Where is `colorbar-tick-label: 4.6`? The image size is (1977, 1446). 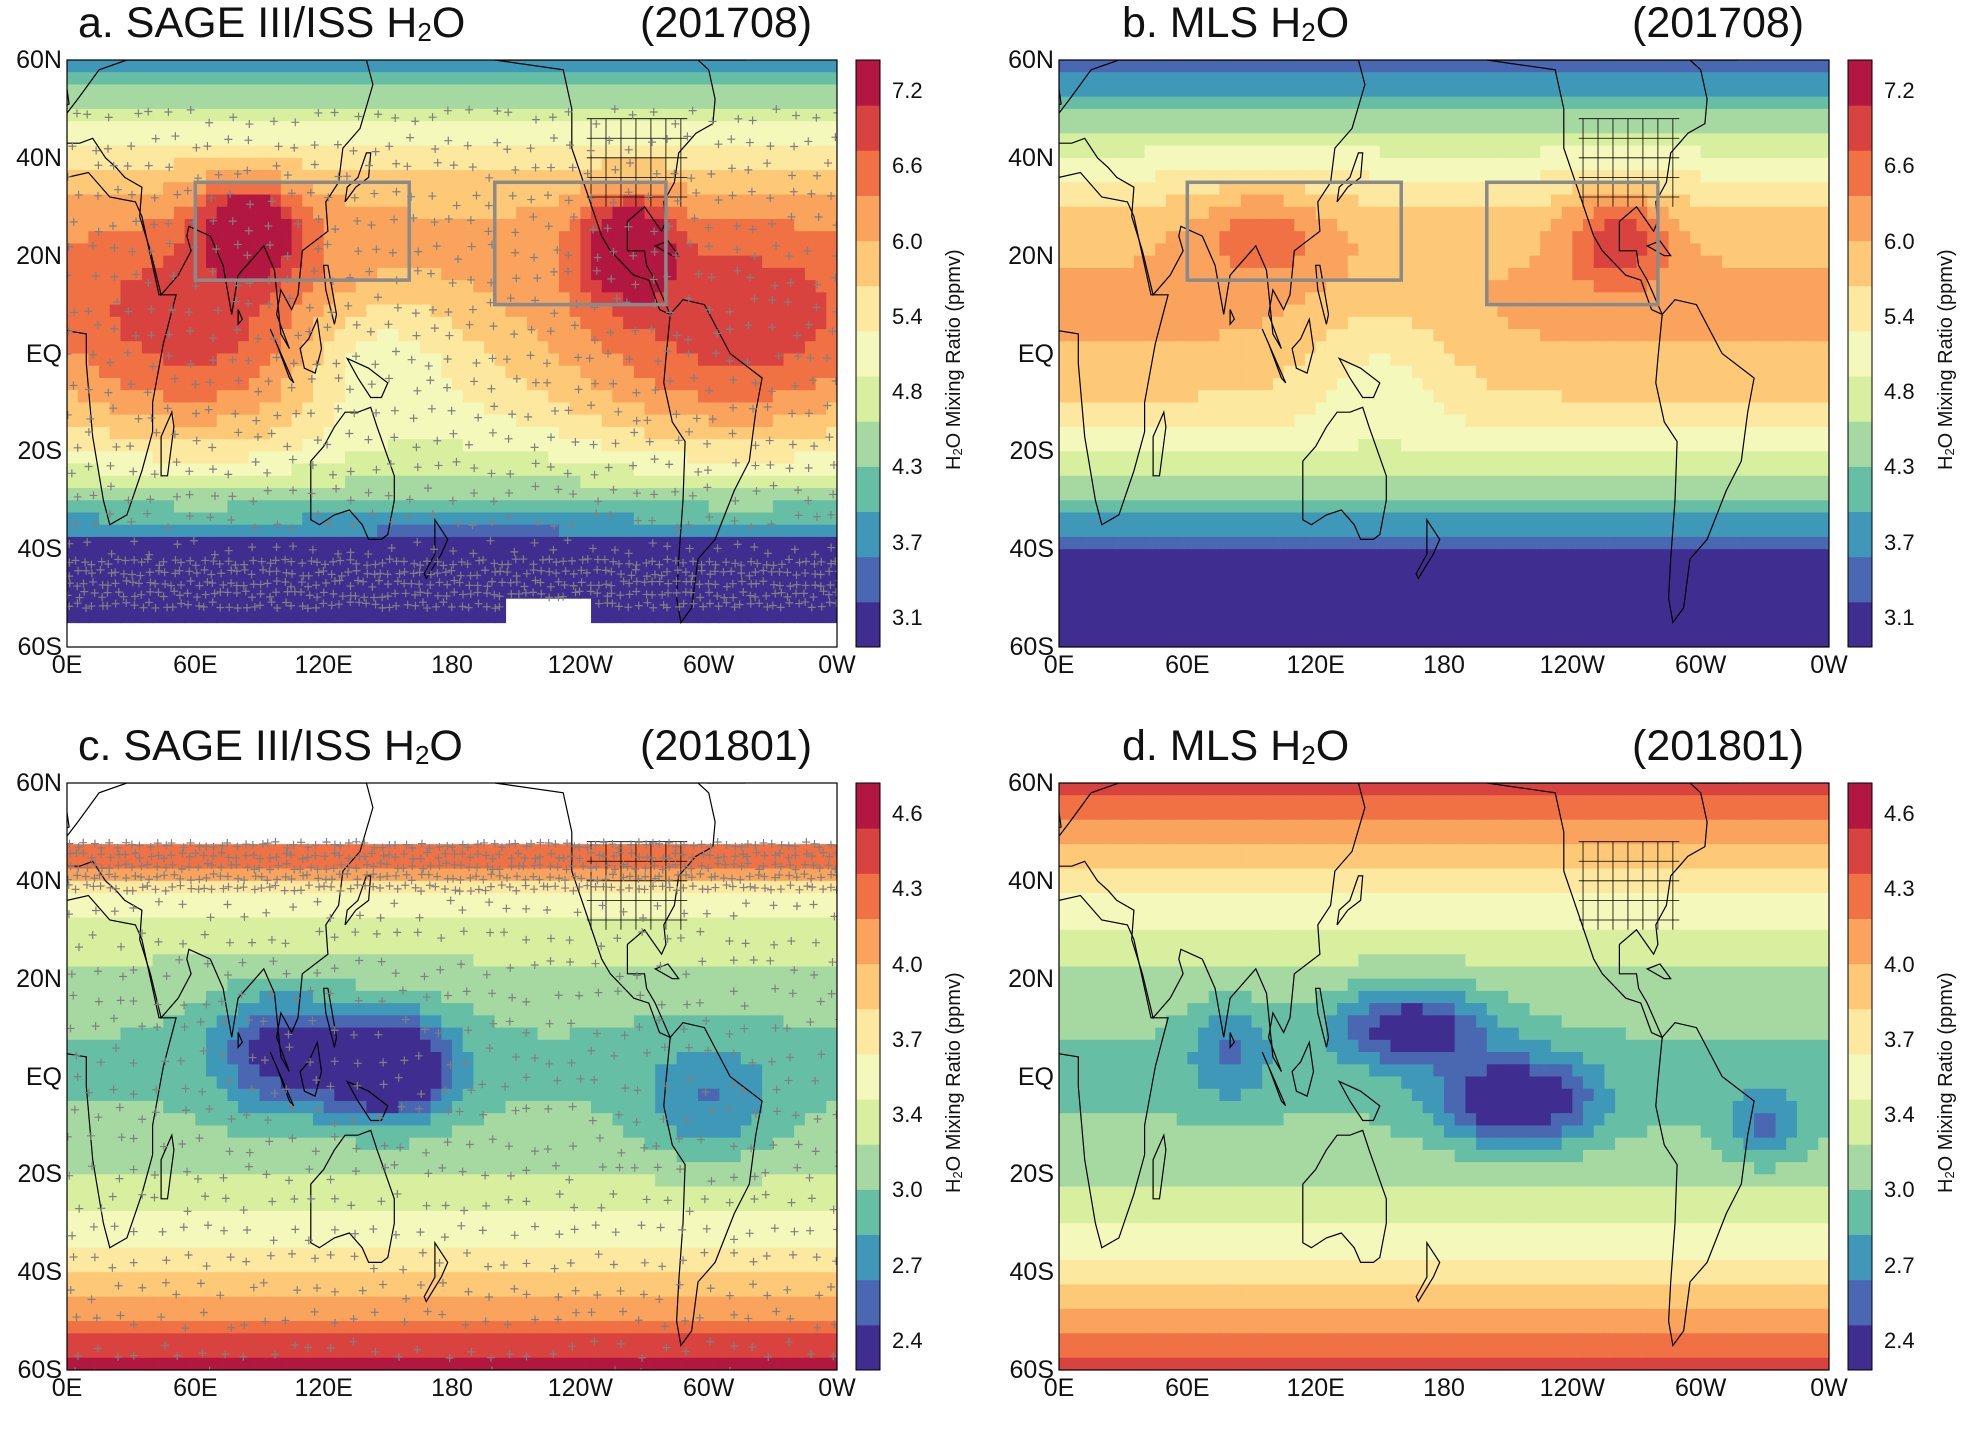 colorbar-tick-label: 4.6 is located at coordinates (907, 813).